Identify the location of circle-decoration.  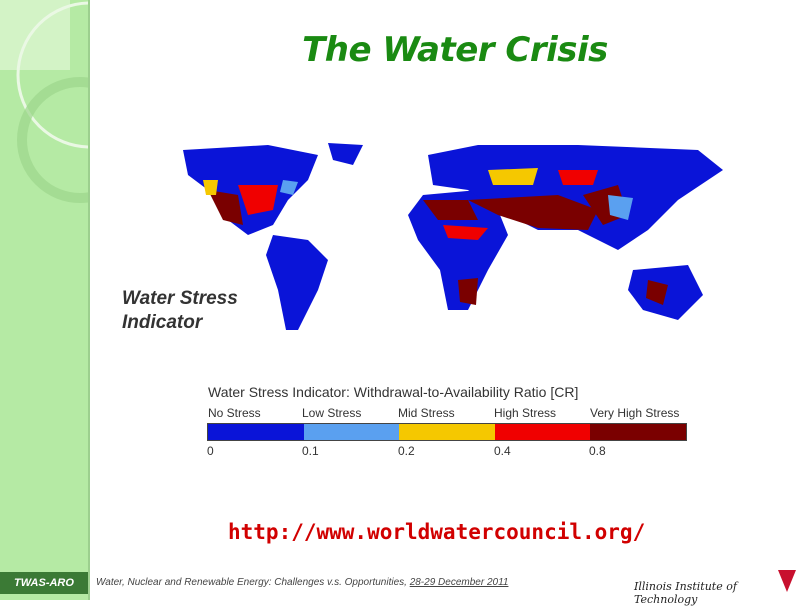
(52, 102).